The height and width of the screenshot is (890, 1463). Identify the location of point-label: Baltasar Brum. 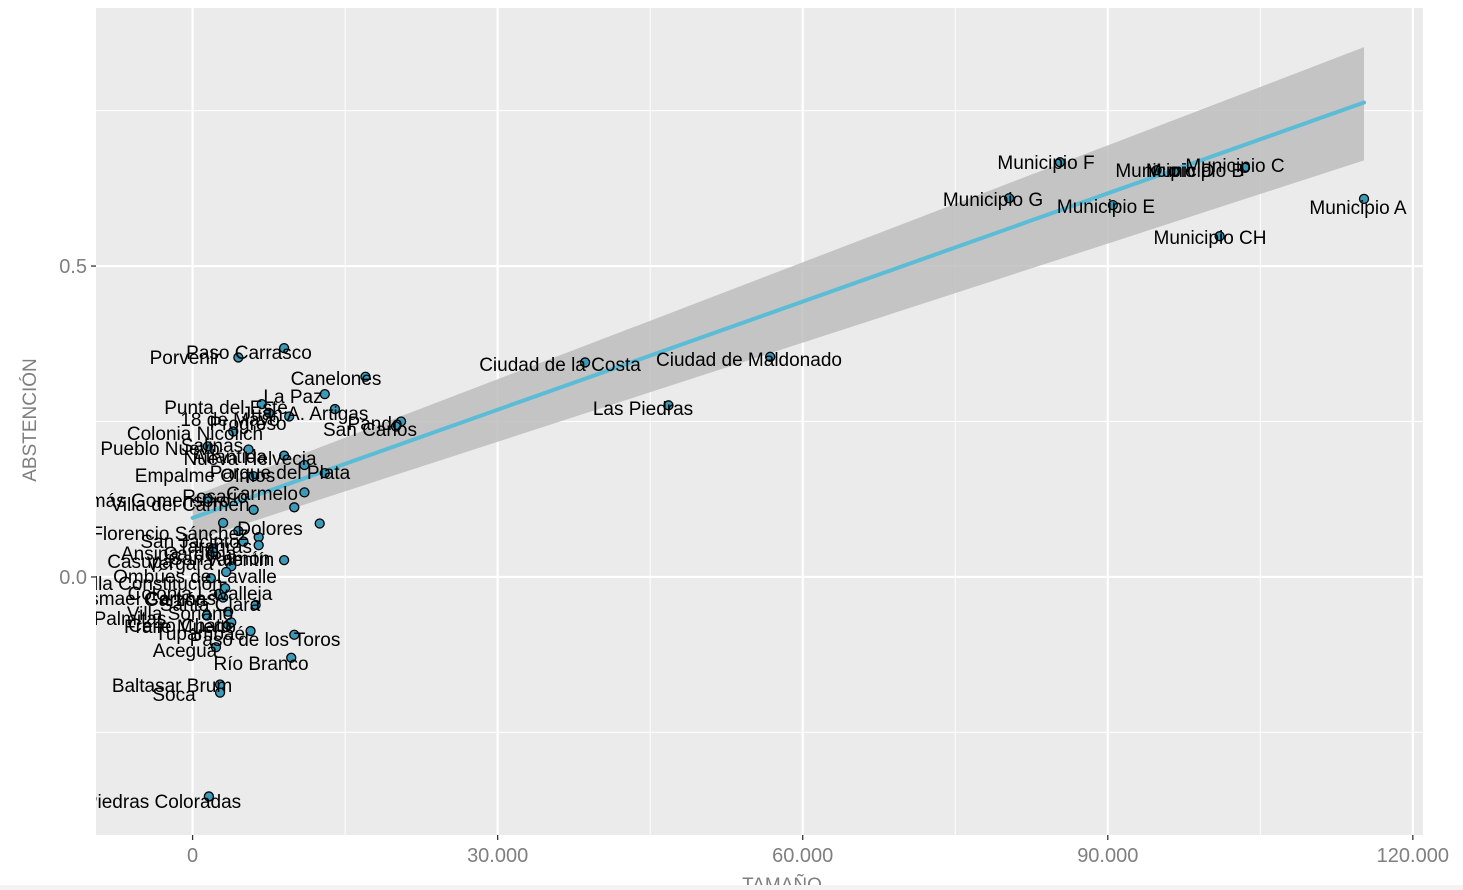
(172, 686).